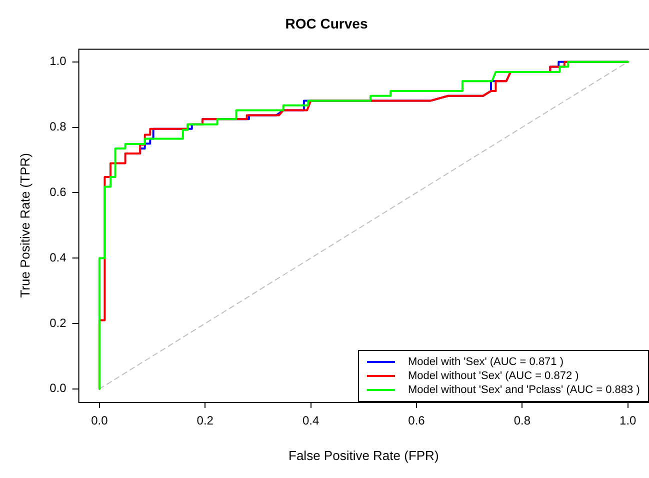  I want to click on x-tick-label: 1.0, so click(628, 421).